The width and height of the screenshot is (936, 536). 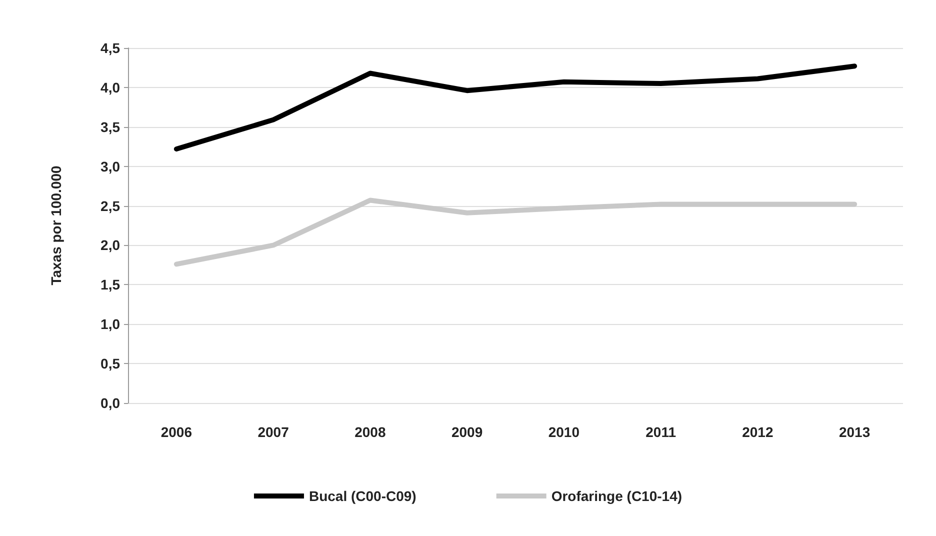 What do you see at coordinates (110, 48) in the screenshot?
I see `y-tick-label: 4,5` at bounding box center [110, 48].